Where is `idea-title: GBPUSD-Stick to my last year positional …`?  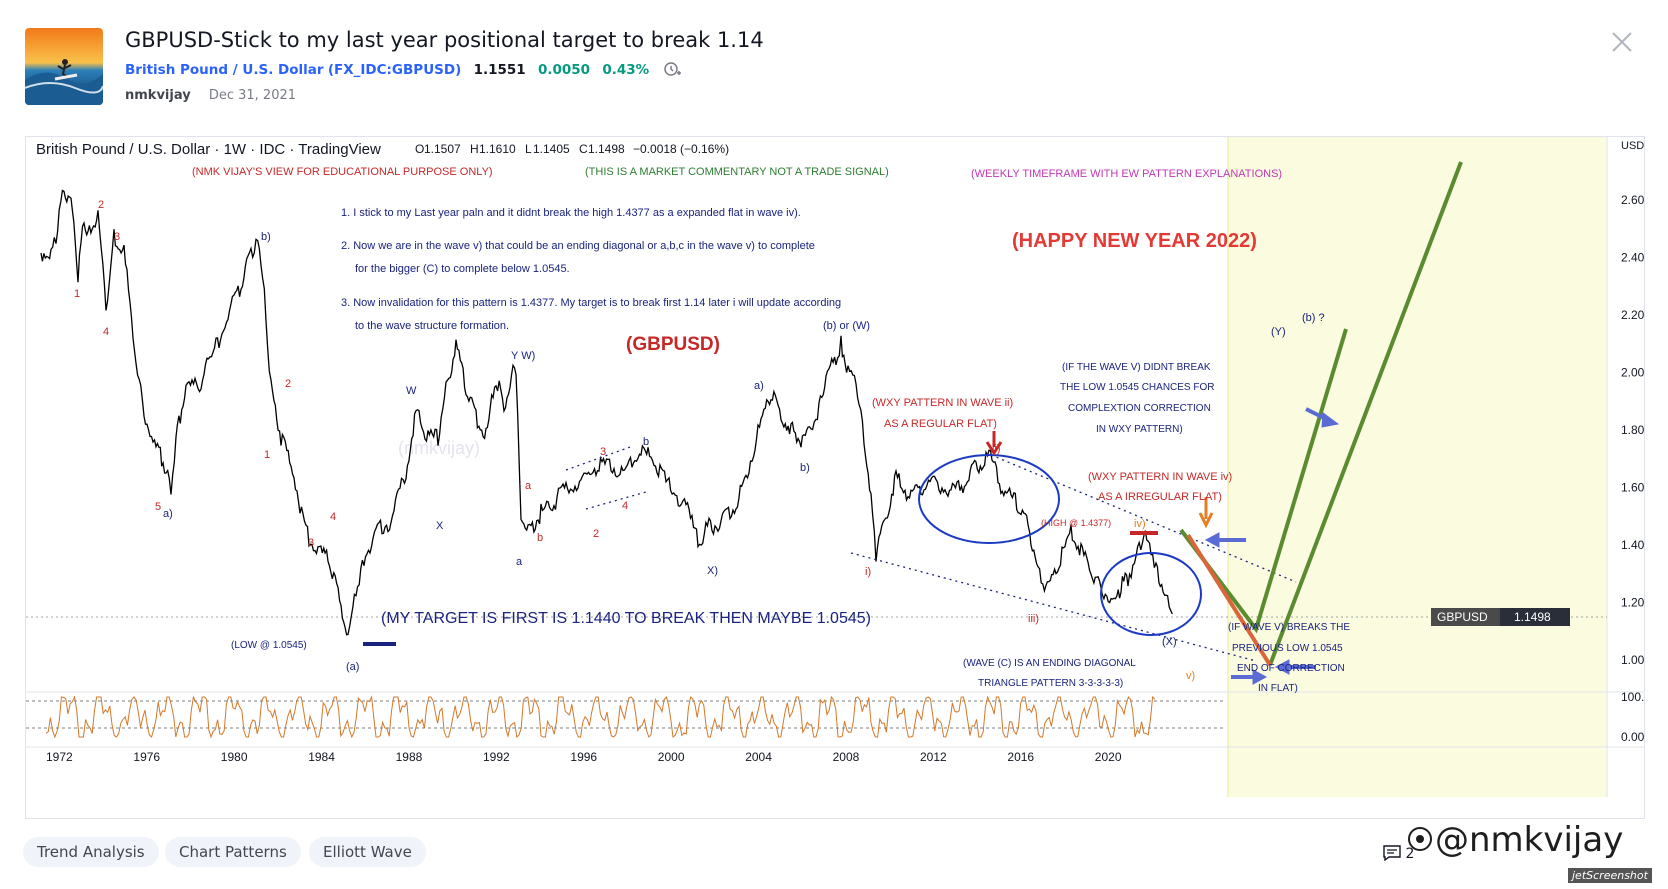
idea-title: GBPUSD-Stick to my last year positional … is located at coordinates (444, 40).